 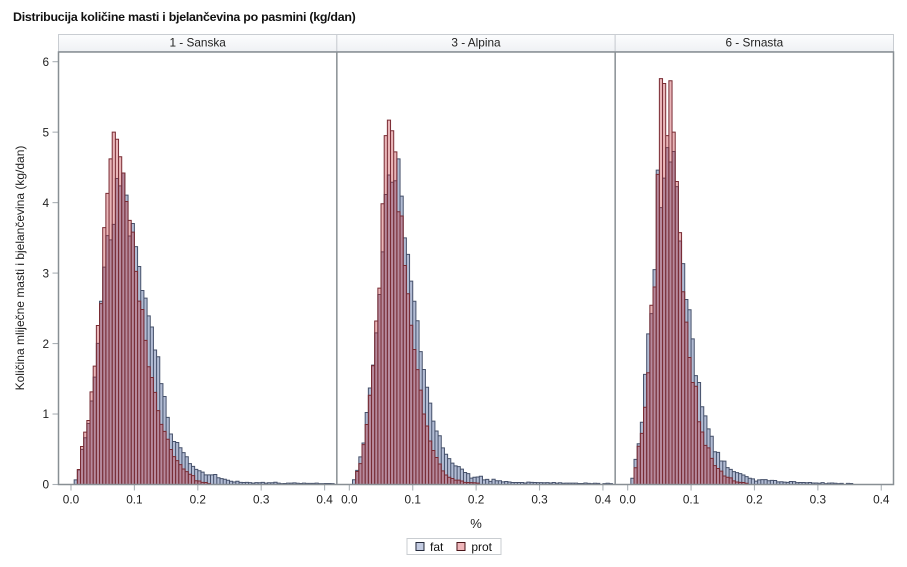 I want to click on y-tick-label: 1, so click(x=45, y=414).